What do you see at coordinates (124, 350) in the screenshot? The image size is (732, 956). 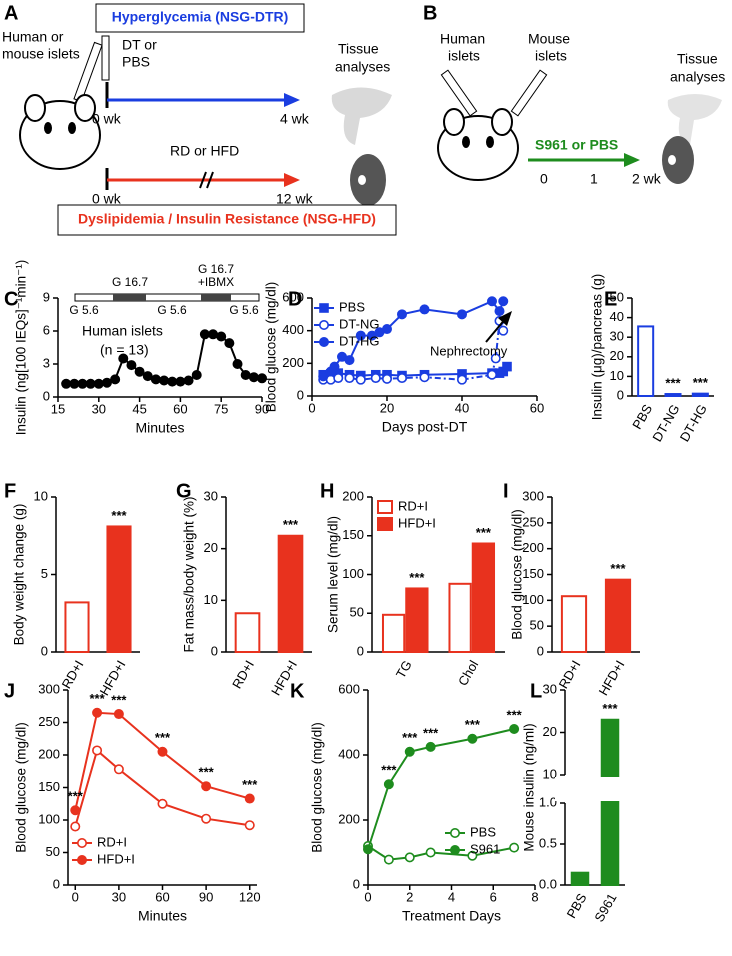 I see `annotation: (n = 13)` at bounding box center [124, 350].